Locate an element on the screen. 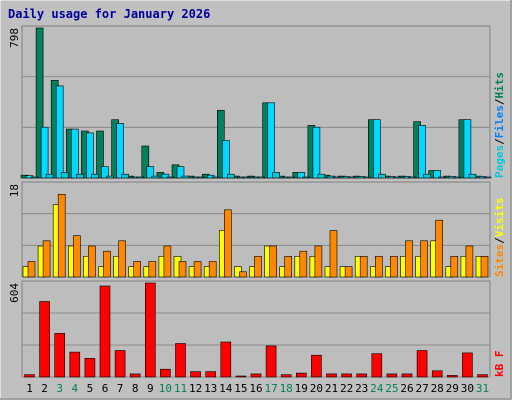  day-label-10: 10 is located at coordinates (165, 388).